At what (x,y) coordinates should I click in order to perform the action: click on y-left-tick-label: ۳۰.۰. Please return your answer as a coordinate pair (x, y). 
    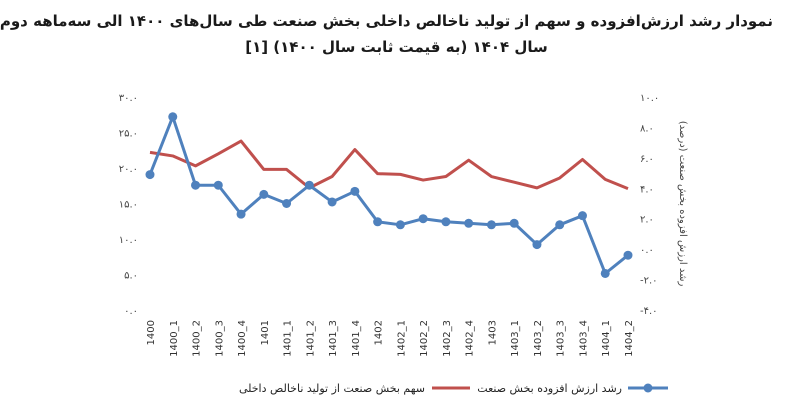
    Looking at the image, I should click on (128, 98).